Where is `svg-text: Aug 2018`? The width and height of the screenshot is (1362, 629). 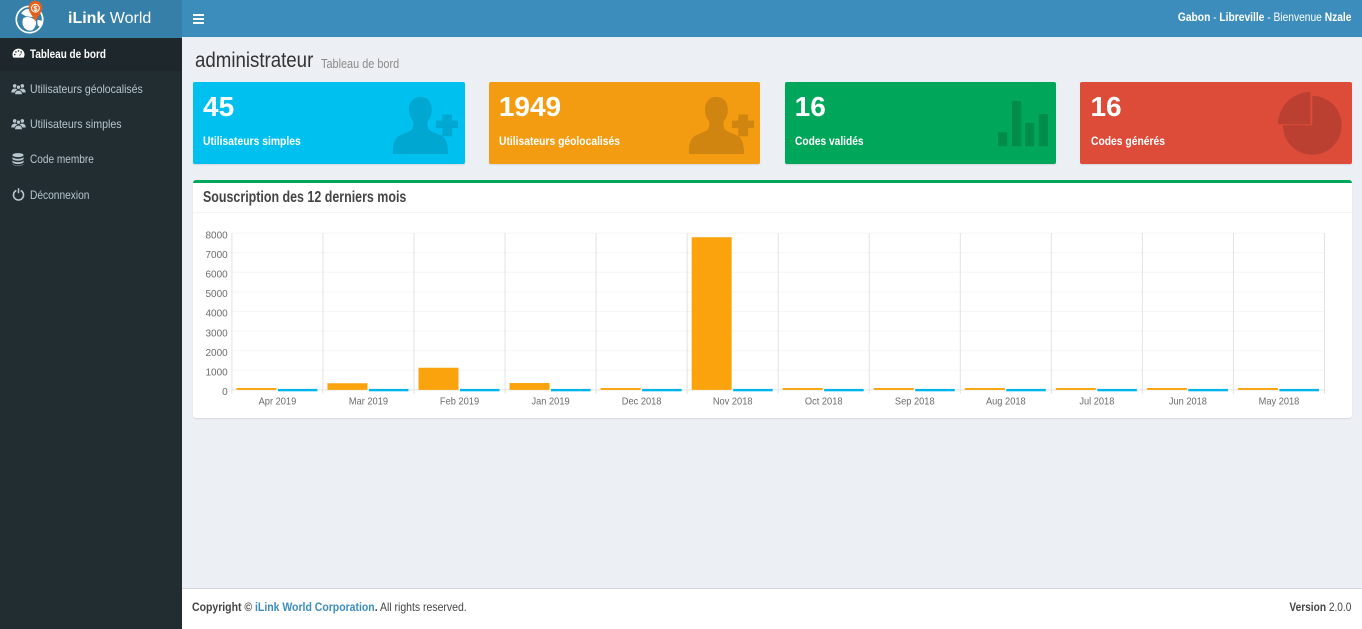
svg-text: Aug 2018 is located at coordinates (1006, 402).